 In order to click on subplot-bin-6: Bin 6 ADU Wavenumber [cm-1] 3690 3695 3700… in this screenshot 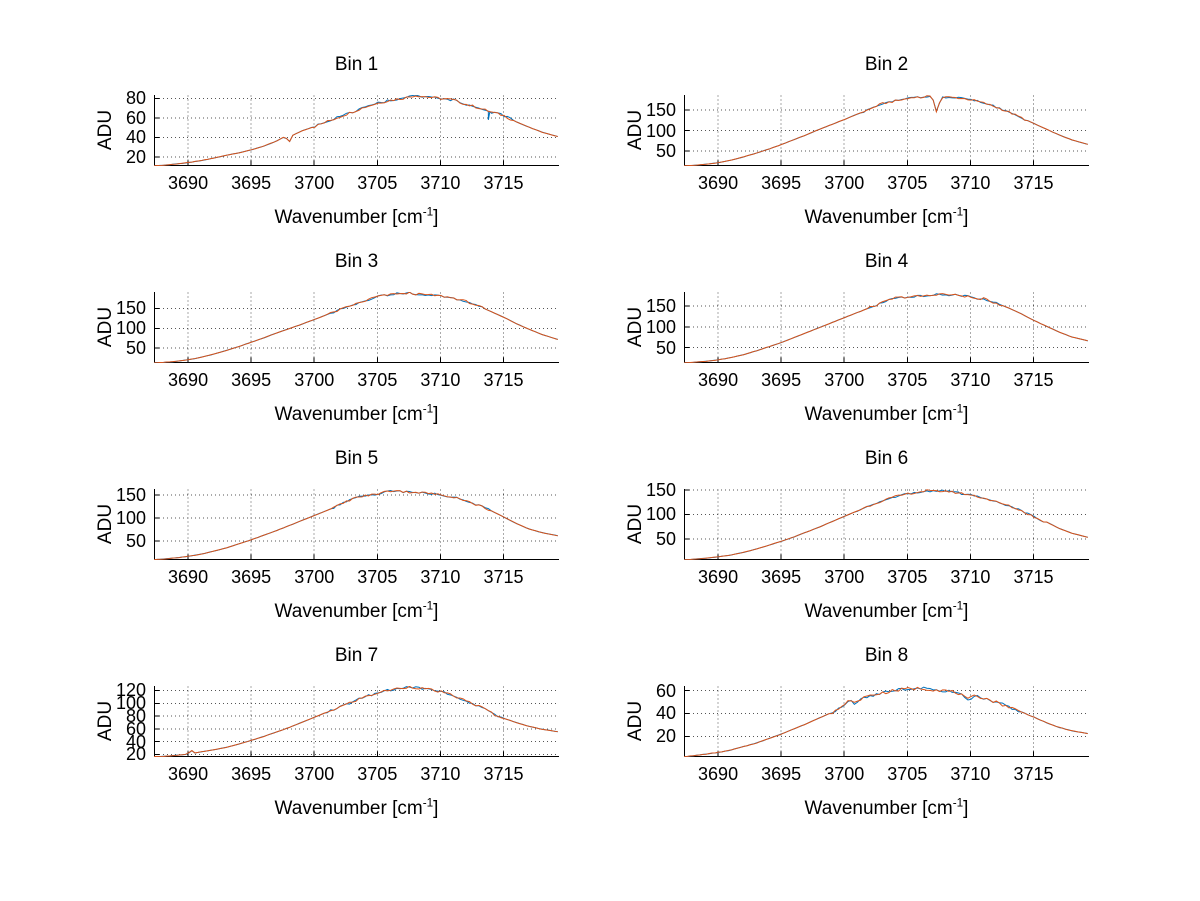, I will do `click(857, 535)`.